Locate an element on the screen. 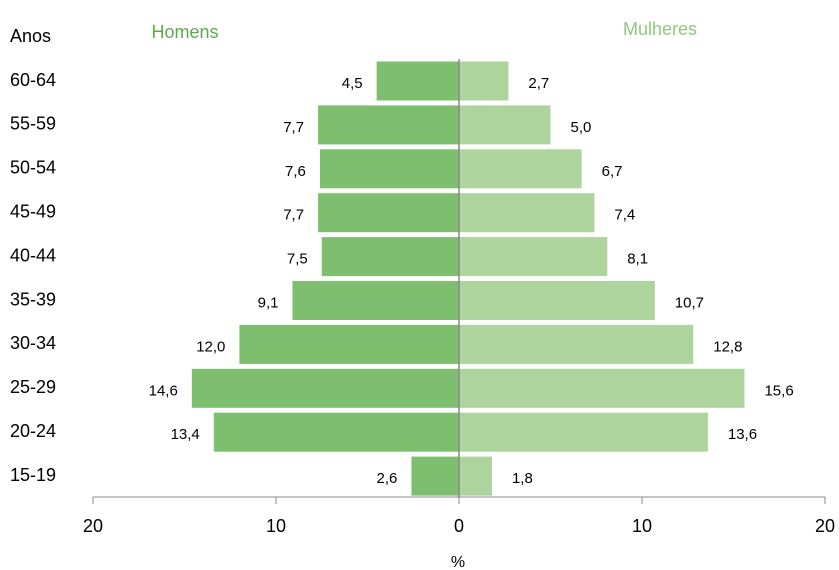 This screenshot has height=570, width=839. data-label: 7,5 is located at coordinates (297, 259).